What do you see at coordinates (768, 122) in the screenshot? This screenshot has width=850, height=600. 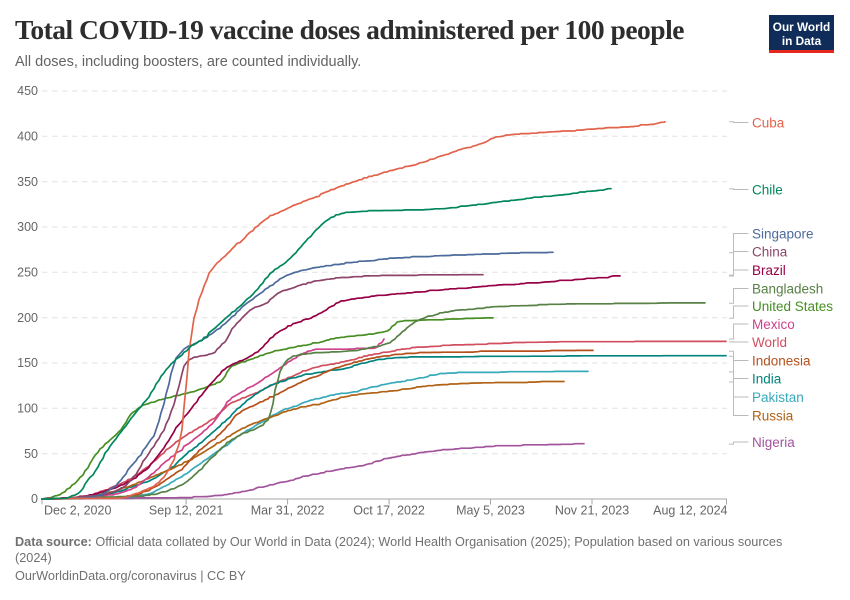 I see `svg-text: Cuba` at bounding box center [768, 122].